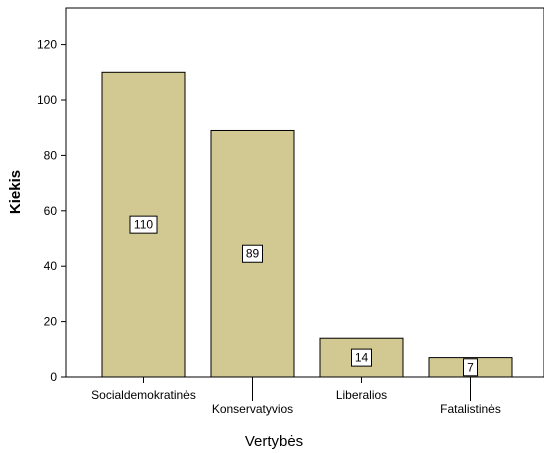 The image size is (544, 453). Describe the element at coordinates (47, 100) in the screenshot. I see `y-tick-label: 100` at that location.